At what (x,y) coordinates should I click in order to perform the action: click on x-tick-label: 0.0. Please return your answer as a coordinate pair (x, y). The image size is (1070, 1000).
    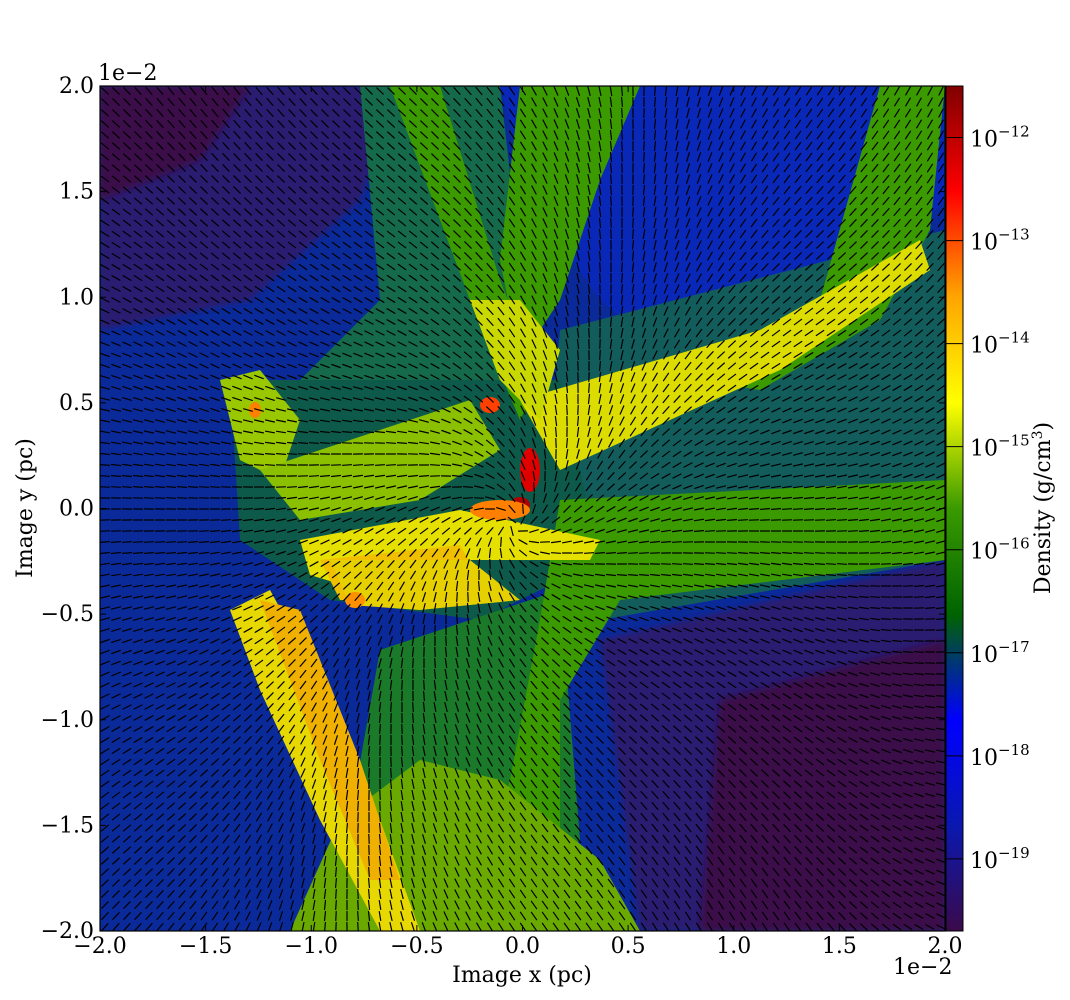
    Looking at the image, I should click on (522, 946).